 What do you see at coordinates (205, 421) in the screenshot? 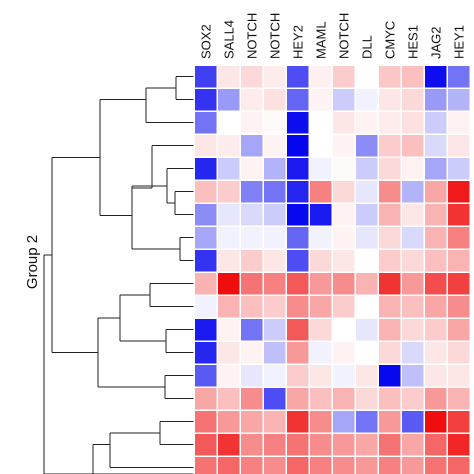
I see `heatmap-cell-r16-c1` at bounding box center [205, 421].